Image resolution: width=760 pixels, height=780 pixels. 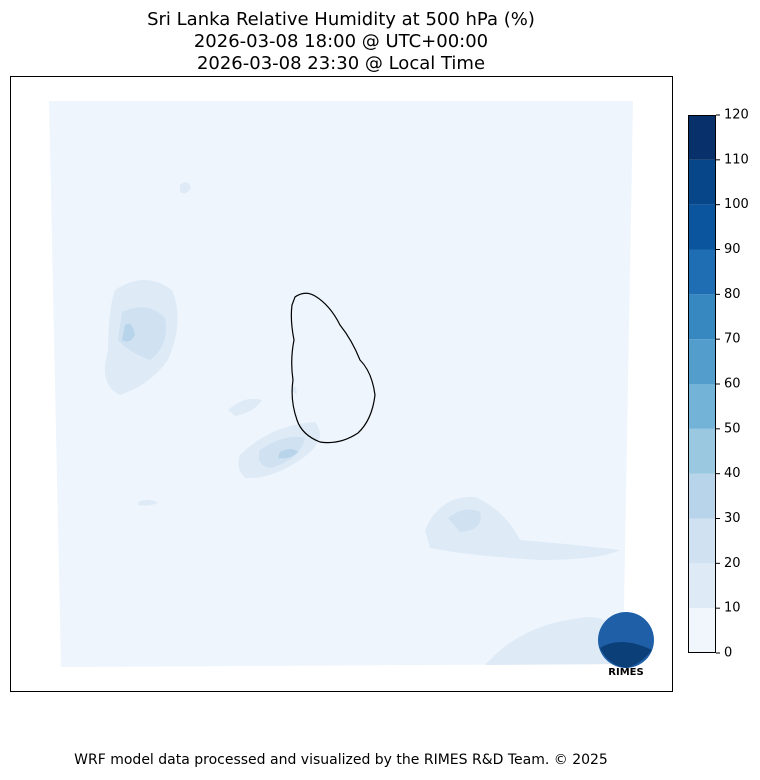 What do you see at coordinates (333, 368) in the screenshot?
I see `coastline` at bounding box center [333, 368].